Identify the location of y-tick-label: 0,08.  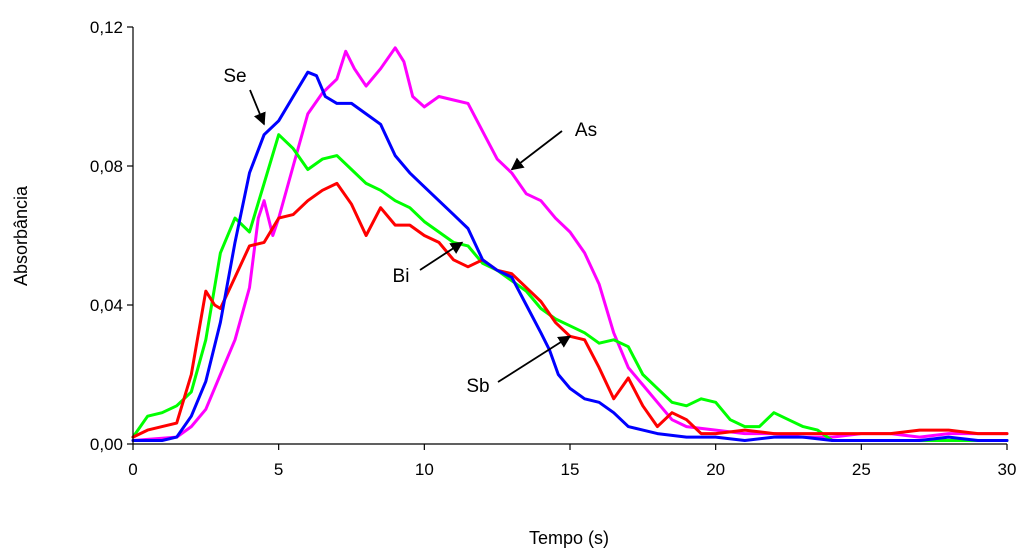
(106, 166).